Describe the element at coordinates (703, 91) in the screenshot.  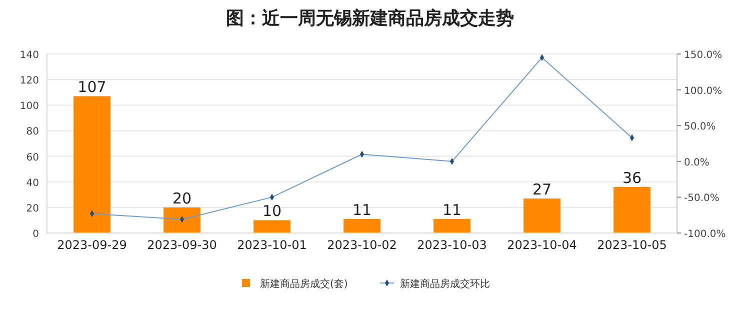
I see `y2-tick-label: 100.0%` at that location.